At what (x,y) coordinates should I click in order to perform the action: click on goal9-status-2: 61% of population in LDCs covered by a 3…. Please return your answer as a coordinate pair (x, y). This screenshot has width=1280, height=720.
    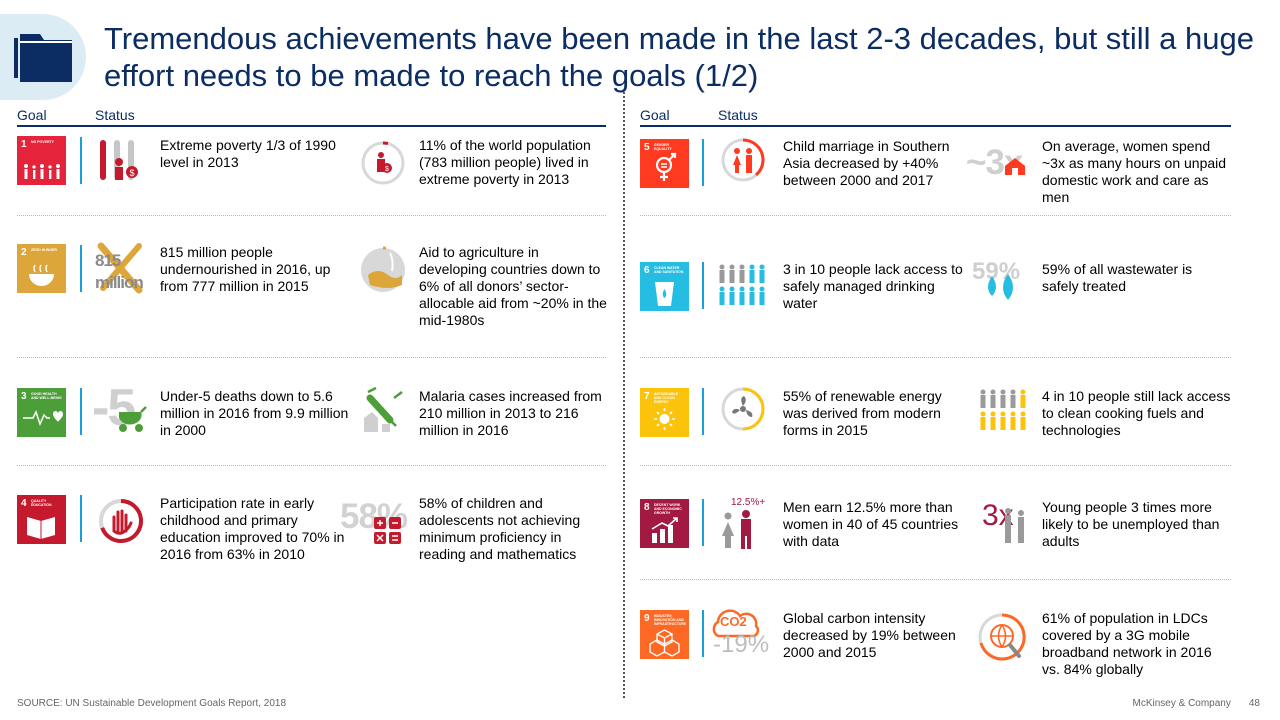
    Looking at the image, I should click on (1127, 643).